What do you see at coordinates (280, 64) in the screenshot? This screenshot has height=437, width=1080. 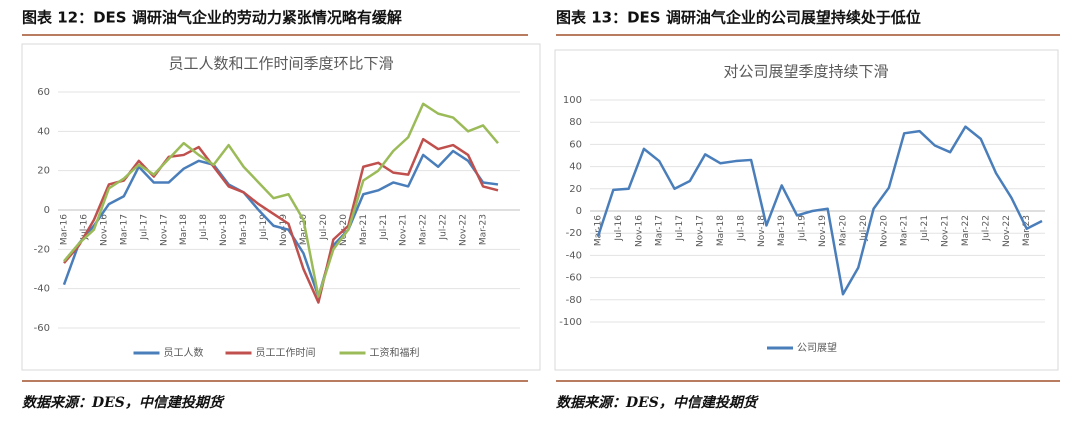 I see `chart-title: 员工人数和工作时间季度环比下滑` at bounding box center [280, 64].